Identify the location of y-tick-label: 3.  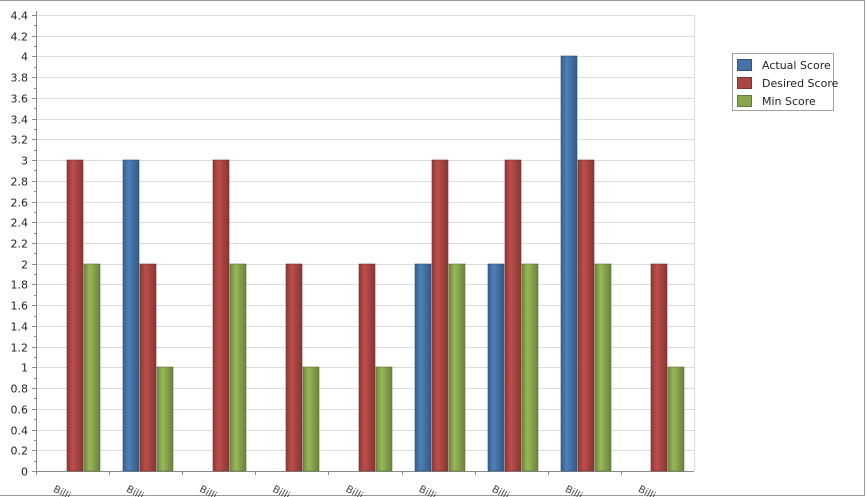
(24, 161).